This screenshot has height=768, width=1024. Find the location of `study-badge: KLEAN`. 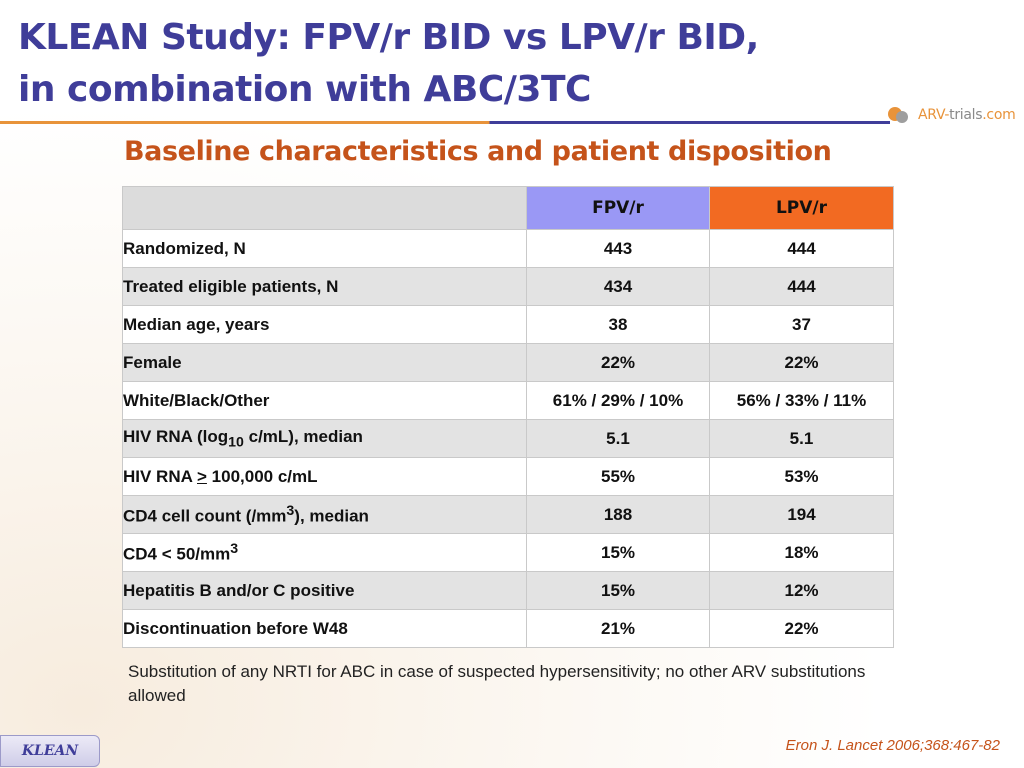

study-badge: KLEAN is located at coordinates (50, 751).